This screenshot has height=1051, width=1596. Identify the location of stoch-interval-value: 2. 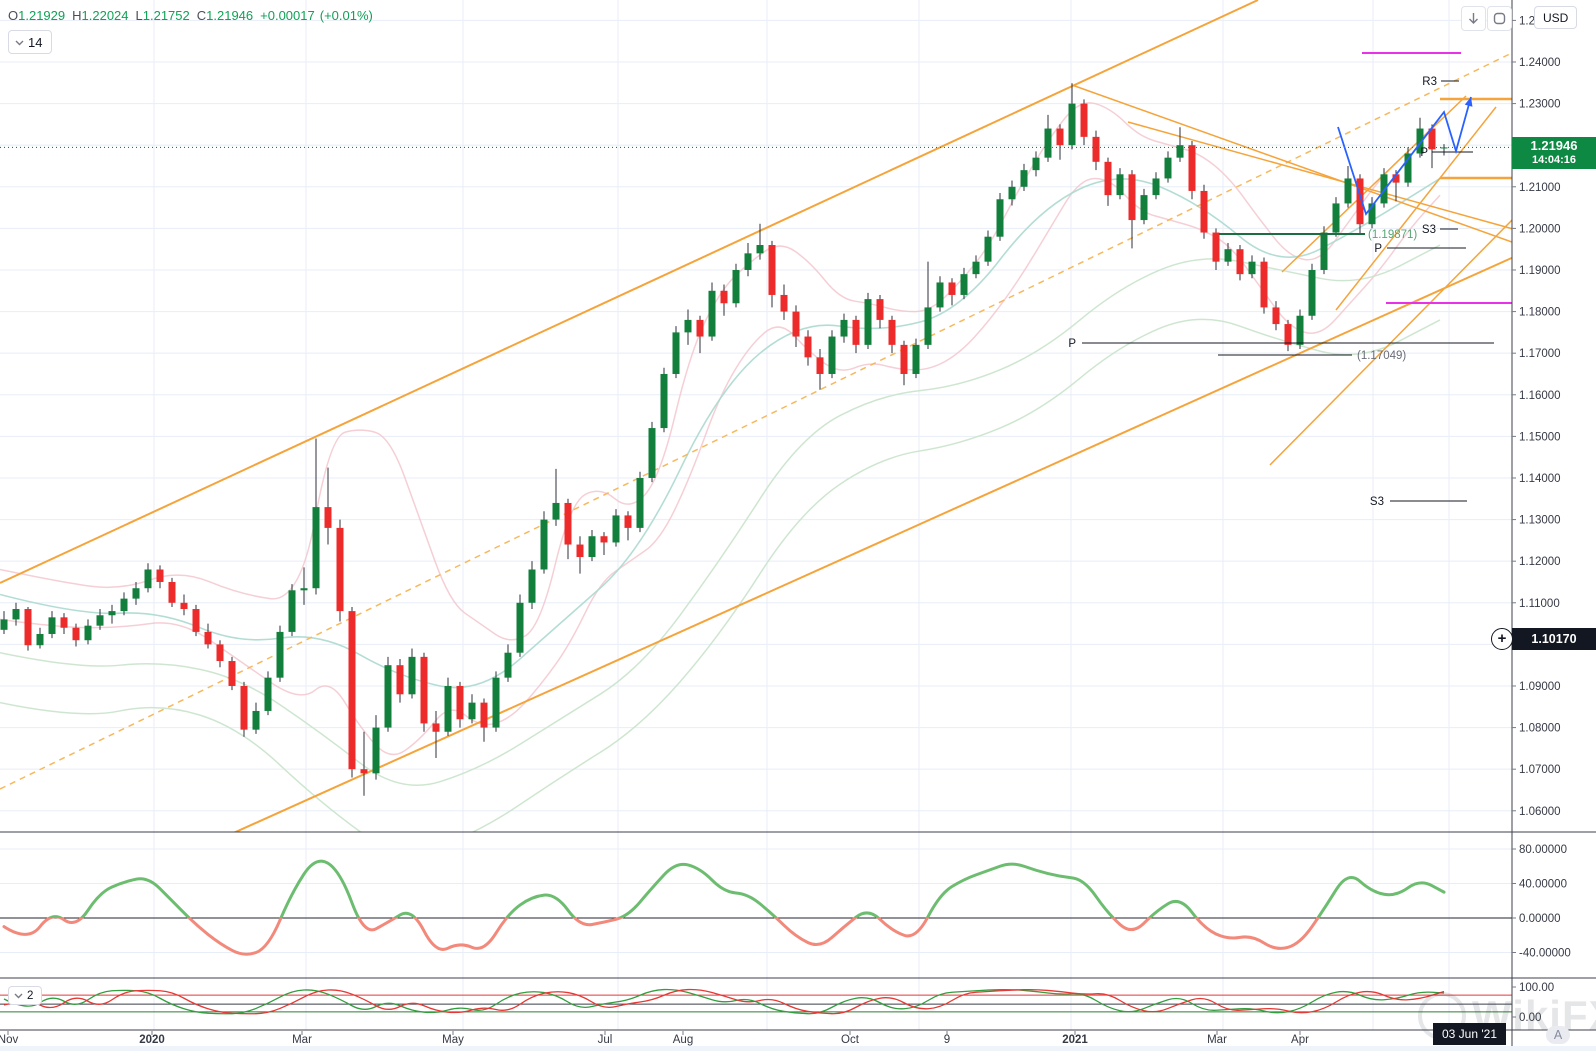
(30, 995).